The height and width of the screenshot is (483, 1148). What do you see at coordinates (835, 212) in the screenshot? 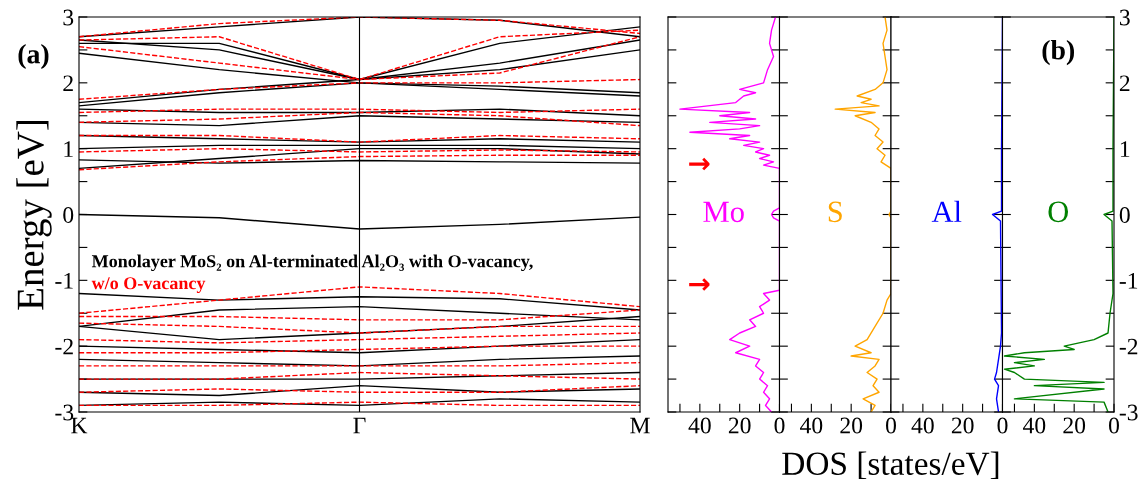
I see `series-label: S` at bounding box center [835, 212].